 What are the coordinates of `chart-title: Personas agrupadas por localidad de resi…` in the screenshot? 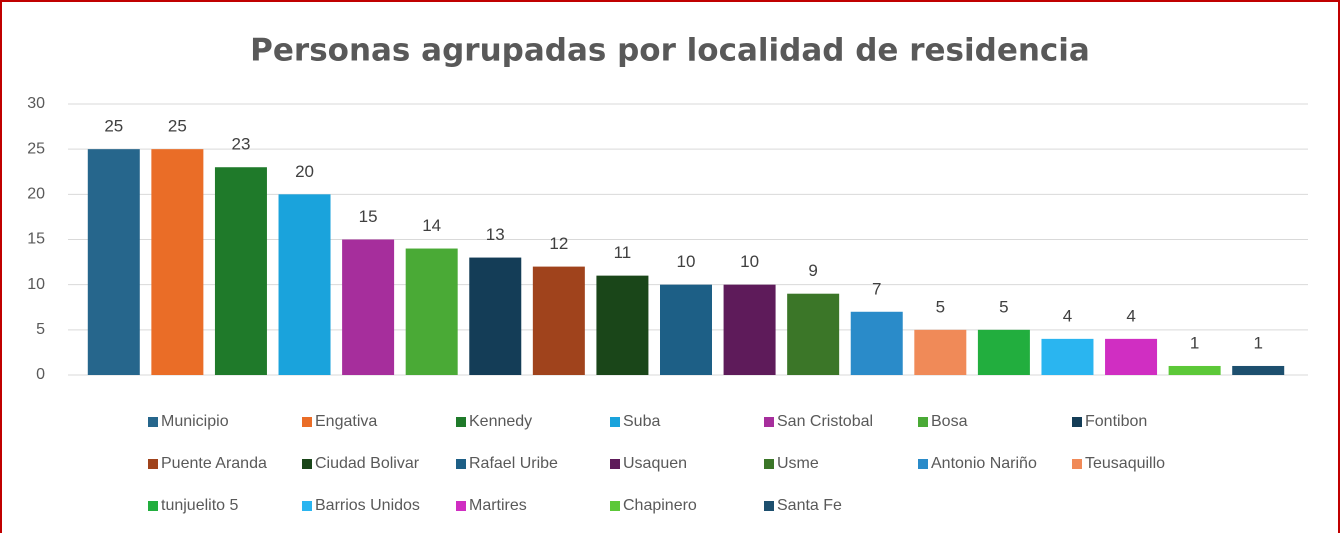 It's located at (670, 51).